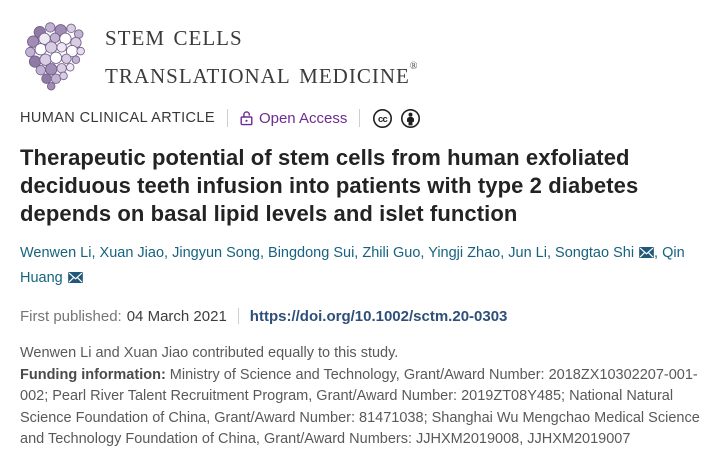 This screenshot has height=461, width=728. Describe the element at coordinates (464, 253) in the screenshot. I see `author-link: Yingji Zhao` at that location.